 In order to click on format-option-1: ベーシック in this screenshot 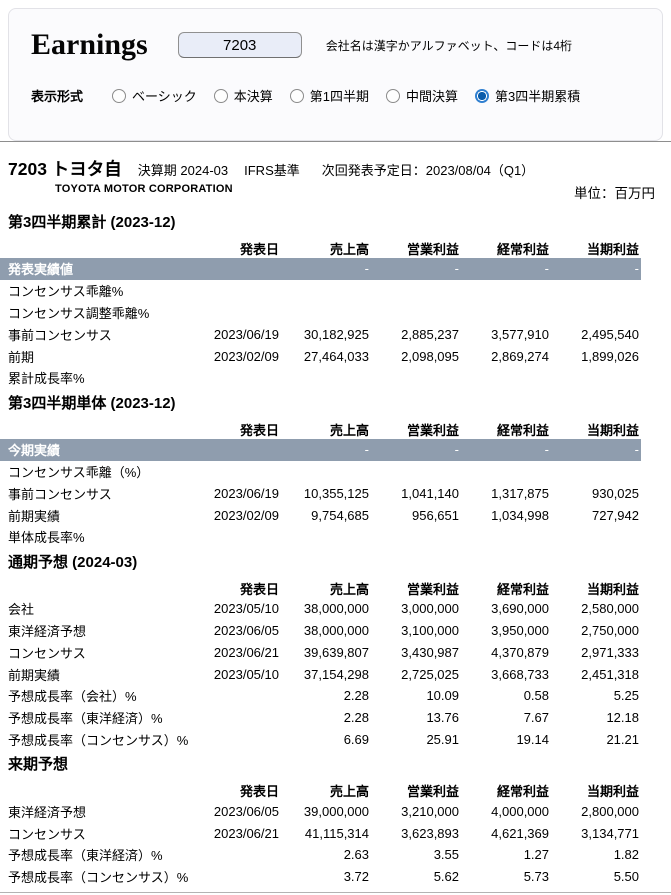, I will do `click(154, 95)`.